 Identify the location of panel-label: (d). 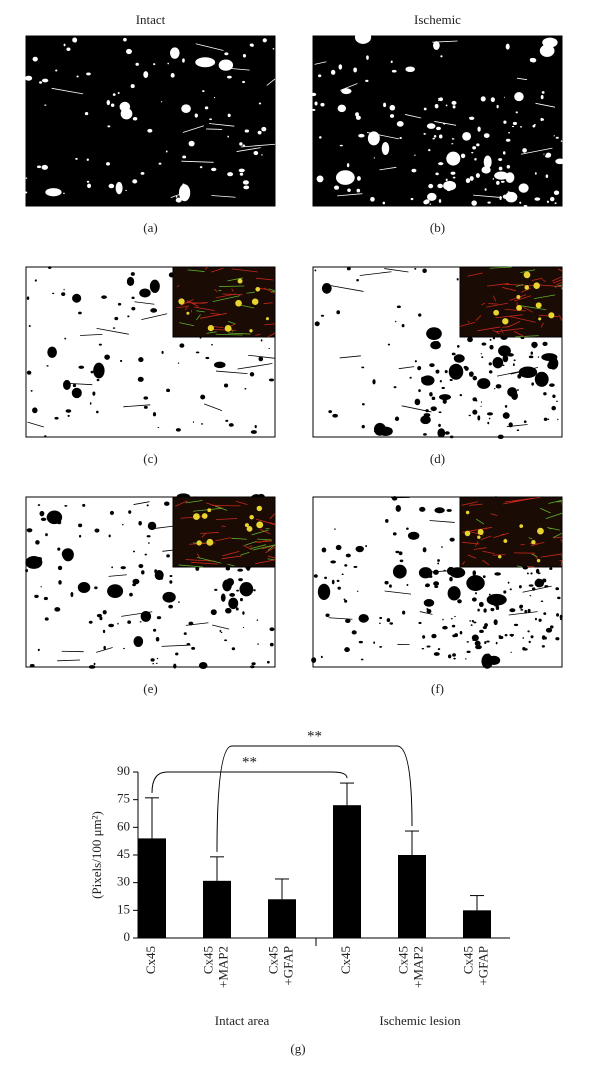
(437, 458).